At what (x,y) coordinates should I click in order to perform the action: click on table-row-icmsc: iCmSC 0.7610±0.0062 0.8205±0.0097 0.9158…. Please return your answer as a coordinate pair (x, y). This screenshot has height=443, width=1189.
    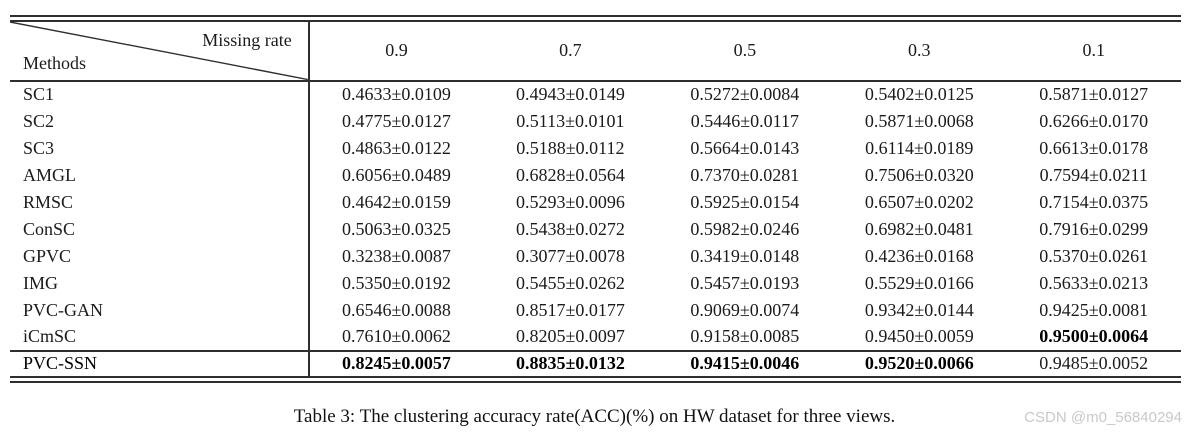
    Looking at the image, I should click on (595, 337).